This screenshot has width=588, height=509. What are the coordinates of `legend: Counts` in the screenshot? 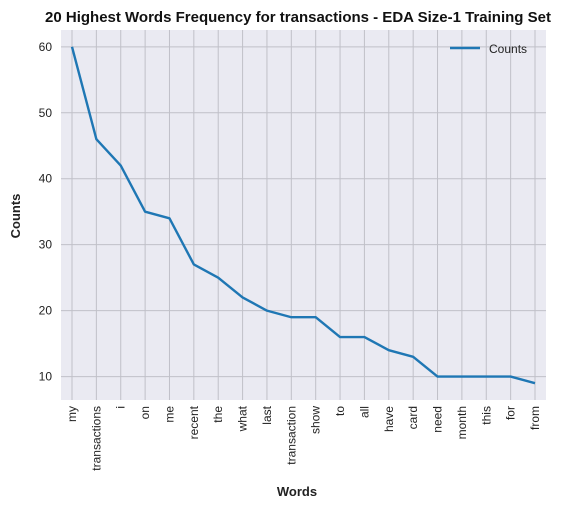 It's located at (488, 49).